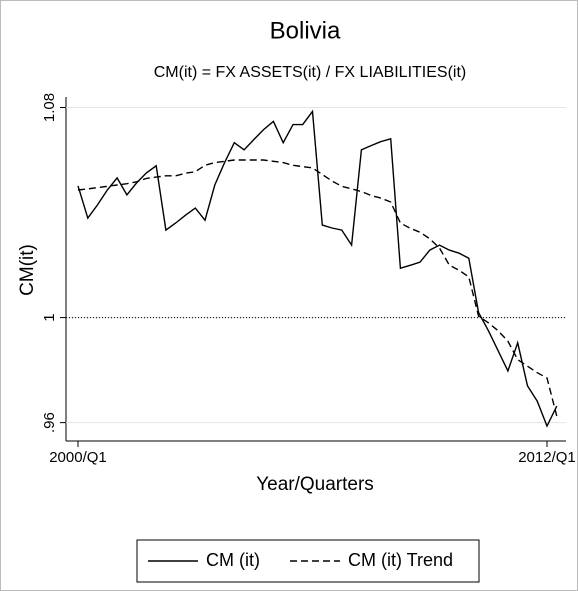 Image resolution: width=578 pixels, height=591 pixels. I want to click on y-axis-title: CM(it), so click(27, 270).